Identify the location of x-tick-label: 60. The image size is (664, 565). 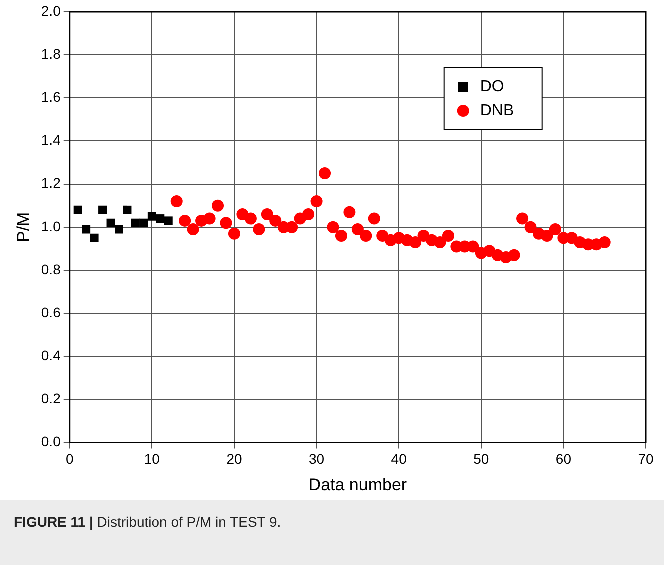
(564, 459).